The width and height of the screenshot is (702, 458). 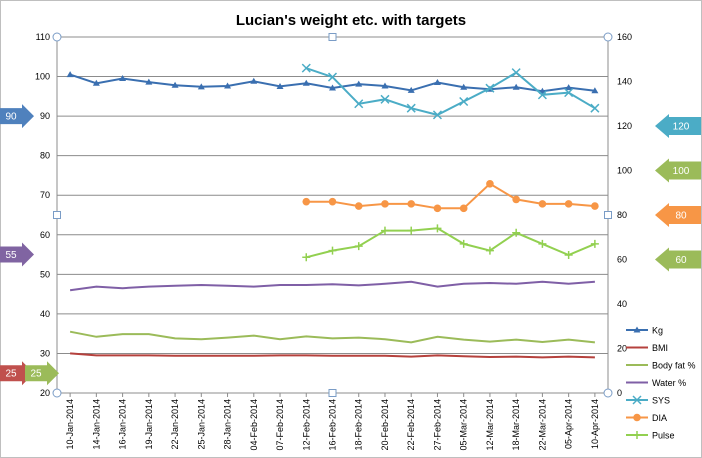 What do you see at coordinates (333, 425) in the screenshot?
I see `x-tick-label: 16-Feb-2014` at bounding box center [333, 425].